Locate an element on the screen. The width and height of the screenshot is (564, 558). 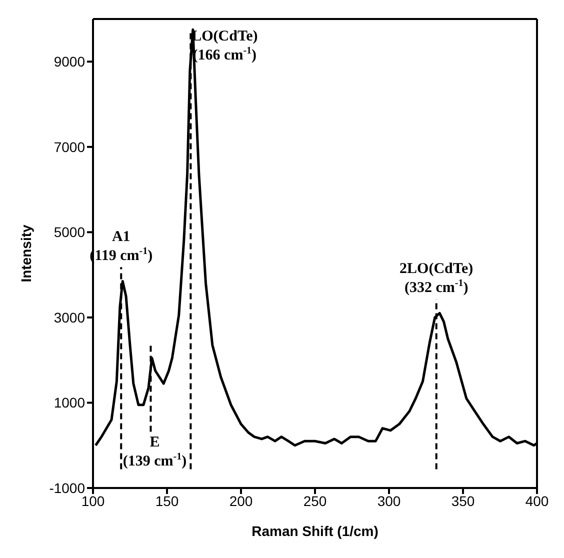
y-tick-label: 5000 is located at coordinates (70, 232).